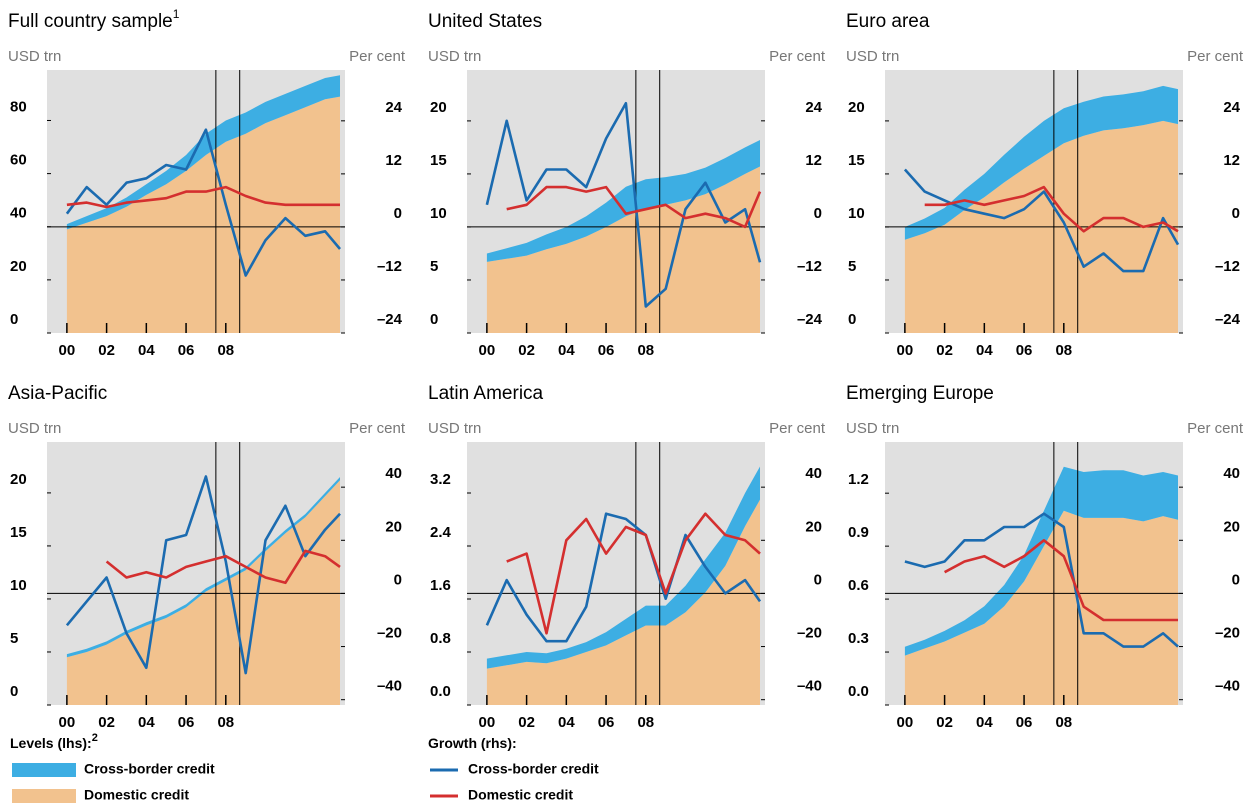  Describe the element at coordinates (136, 795) in the screenshot. I see `legend-label: Domestic credit` at that location.